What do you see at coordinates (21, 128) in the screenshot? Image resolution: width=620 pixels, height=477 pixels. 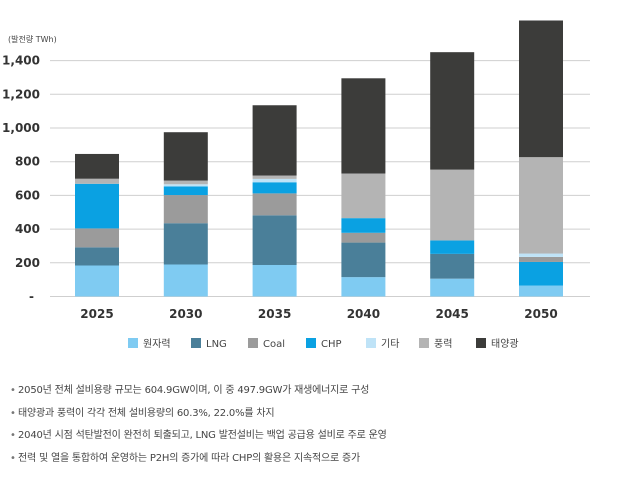 I see `y-tick-label: 1,000` at bounding box center [21, 128].